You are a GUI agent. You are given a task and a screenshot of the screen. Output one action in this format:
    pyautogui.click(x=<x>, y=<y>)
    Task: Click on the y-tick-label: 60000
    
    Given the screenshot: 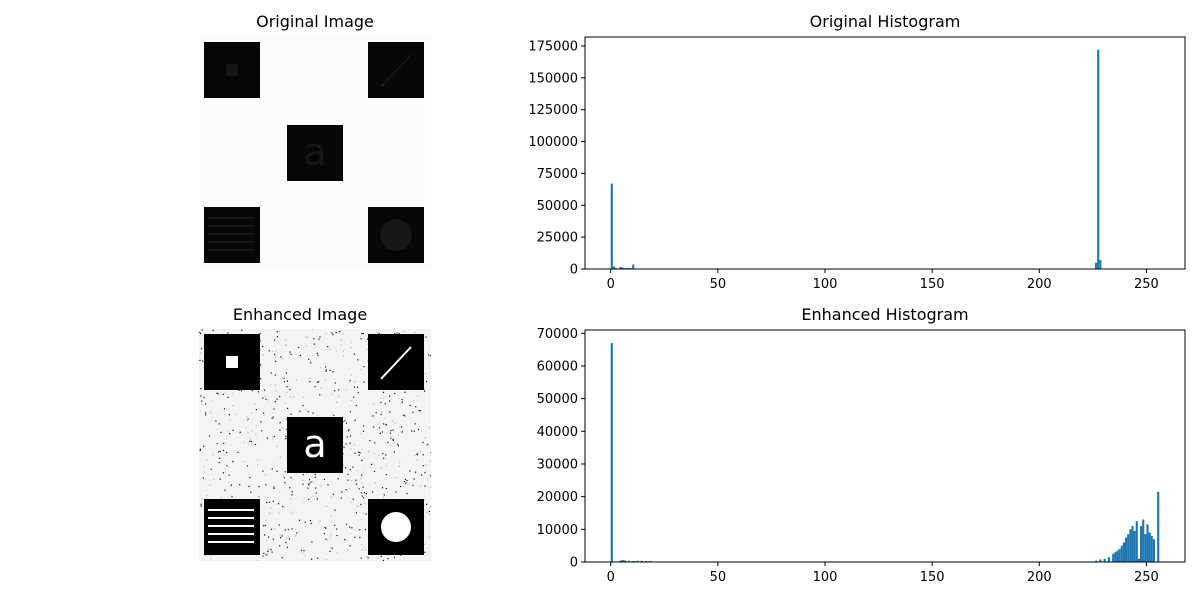 What is the action you would take?
    pyautogui.click(x=557, y=366)
    